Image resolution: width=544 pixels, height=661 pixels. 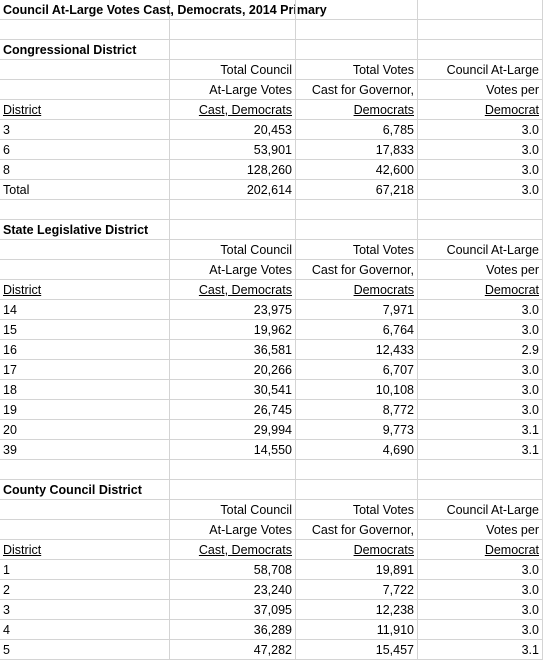 What do you see at coordinates (233, 170) in the screenshot?
I see `value-cell: 128,260` at bounding box center [233, 170].